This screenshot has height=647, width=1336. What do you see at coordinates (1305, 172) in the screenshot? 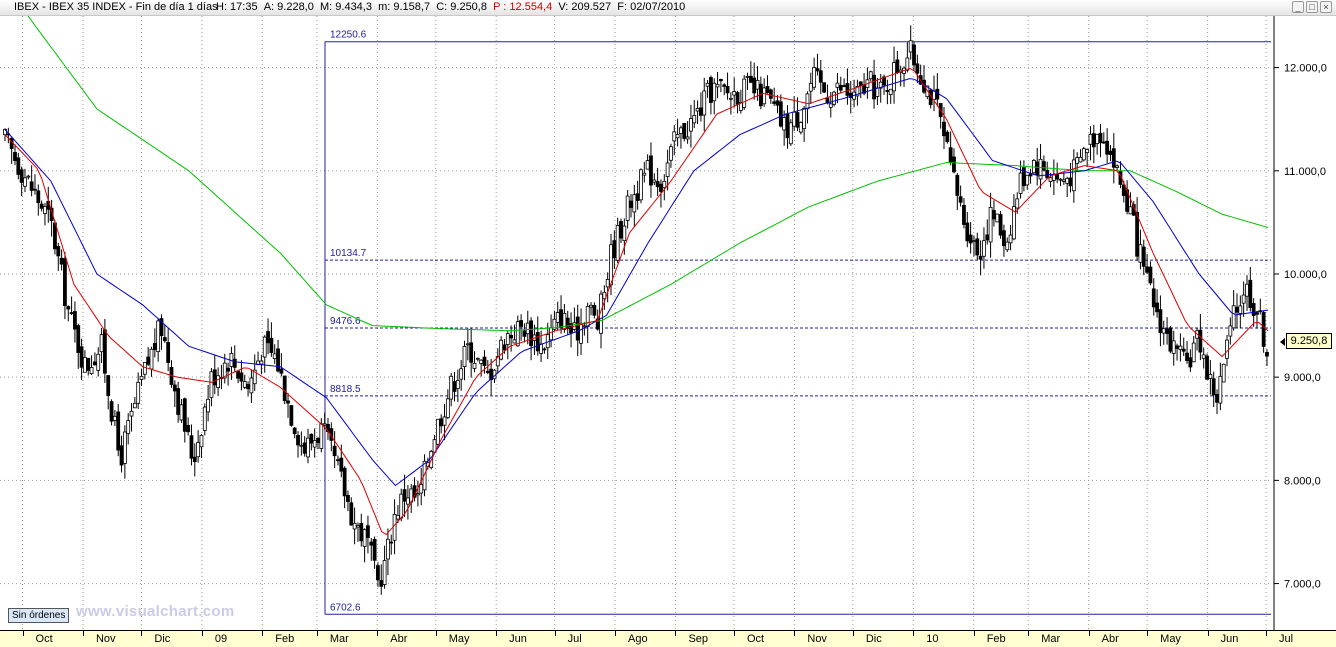
I see `price-tick-label: 11.000,0` at bounding box center [1305, 172].